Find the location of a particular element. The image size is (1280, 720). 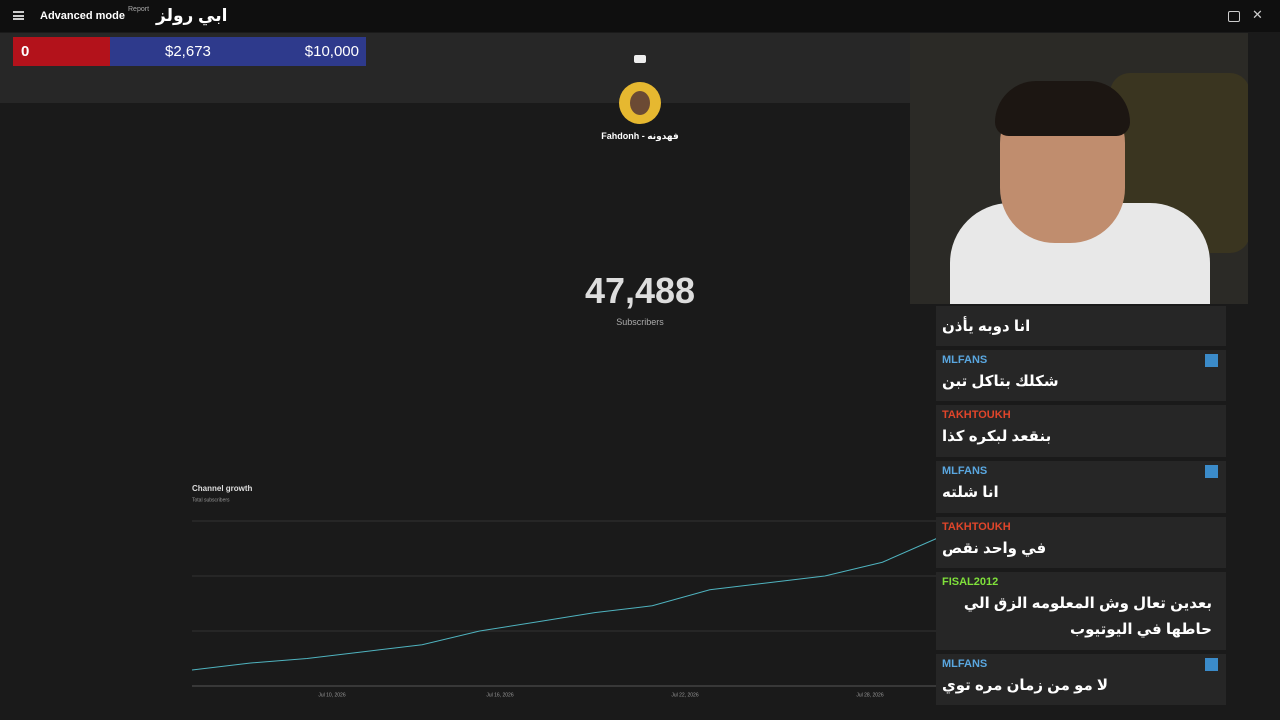

webcam is located at coordinates (1079, 168).